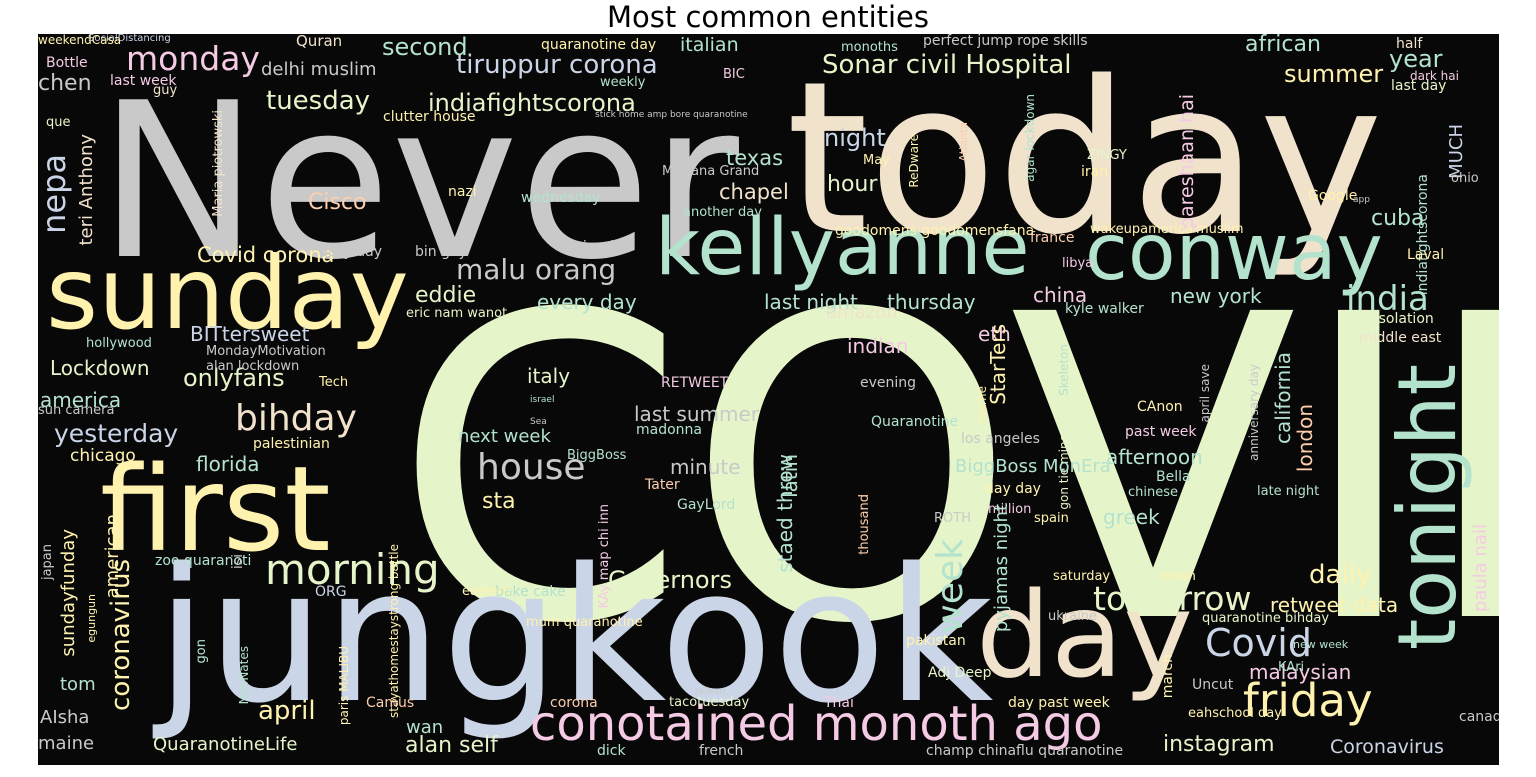 The width and height of the screenshot is (1536, 777). Describe the element at coordinates (587, 302) in the screenshot. I see `cloud-word: every day` at that location.